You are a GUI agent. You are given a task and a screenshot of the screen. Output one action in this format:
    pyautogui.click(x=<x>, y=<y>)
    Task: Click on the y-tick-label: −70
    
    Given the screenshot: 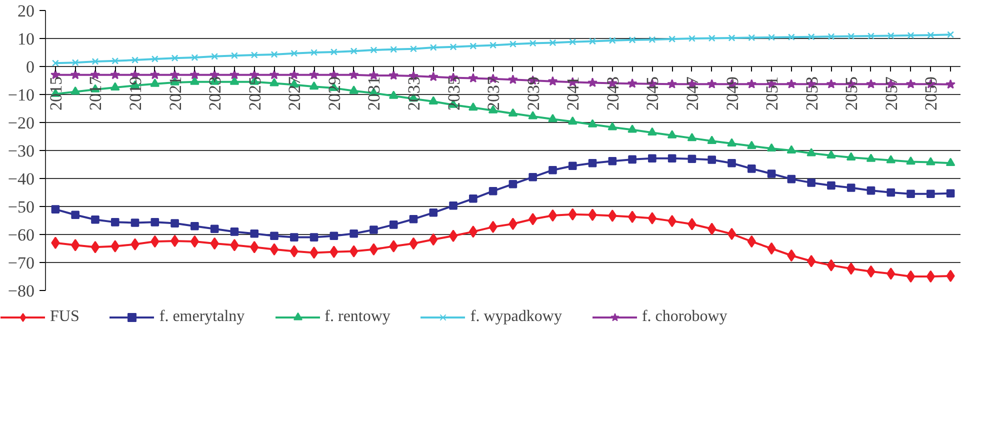 What is the action you would take?
    pyautogui.click(x=21, y=263)
    